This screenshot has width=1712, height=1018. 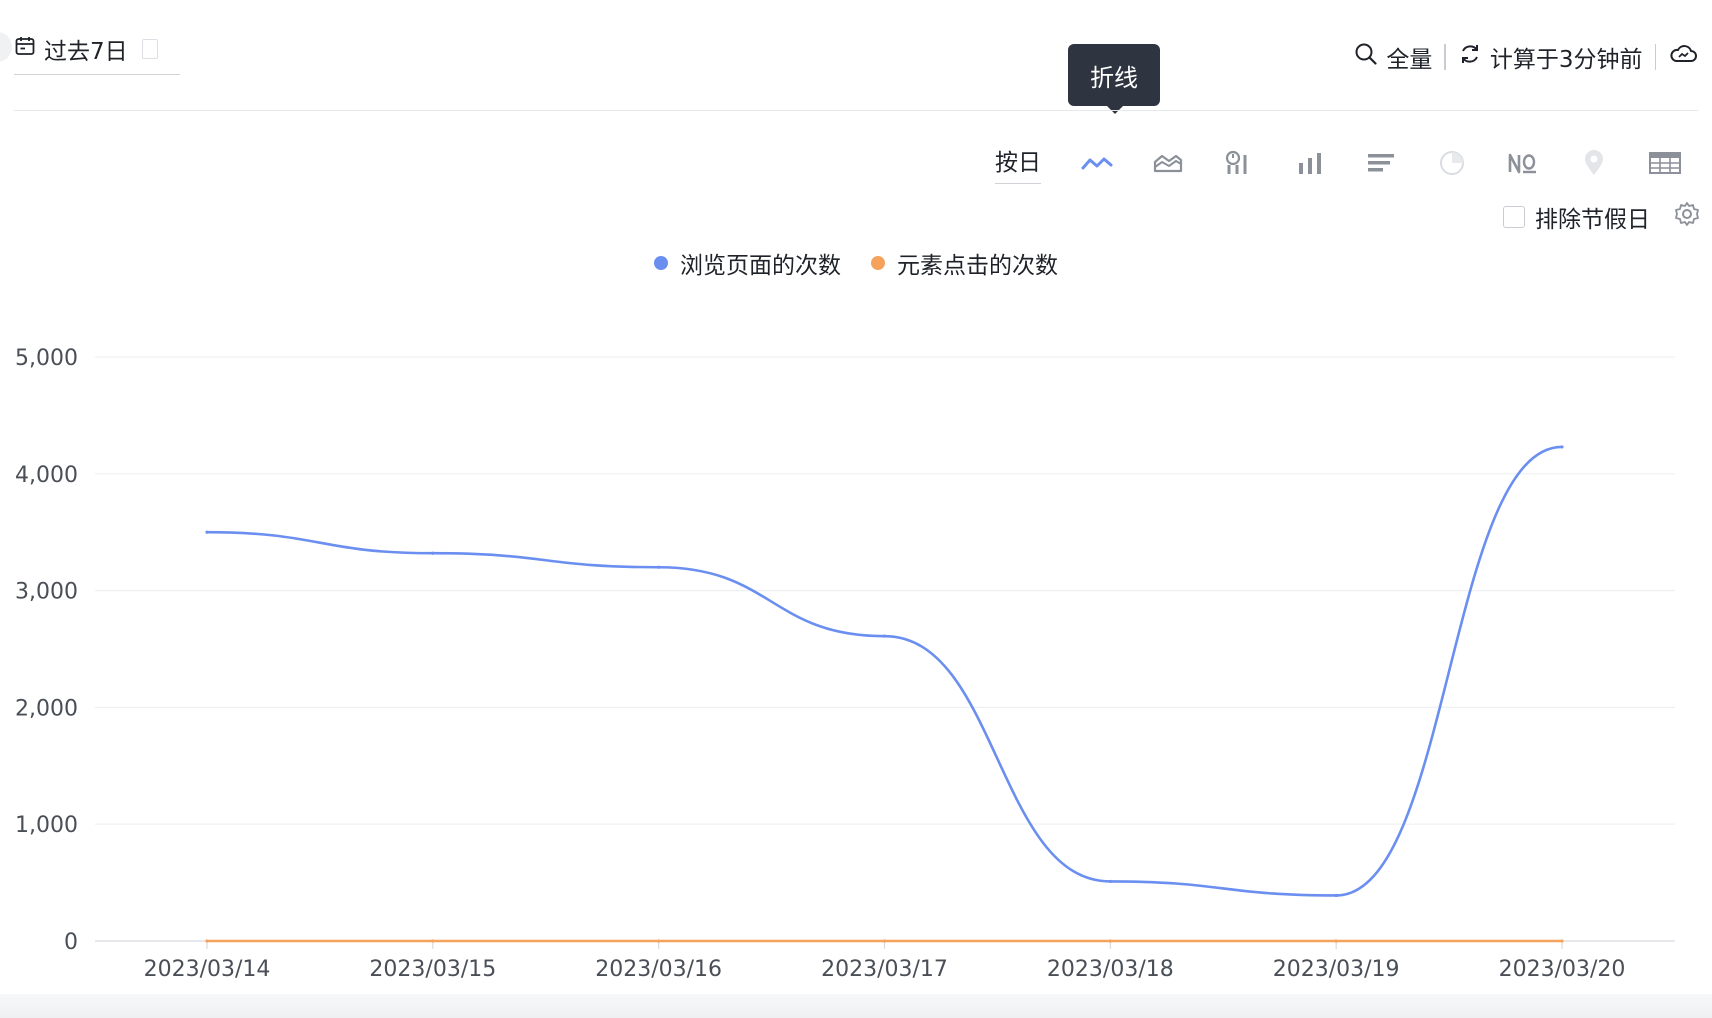 What do you see at coordinates (1593, 163) in the screenshot?
I see `map-pin-icon` at bounding box center [1593, 163].